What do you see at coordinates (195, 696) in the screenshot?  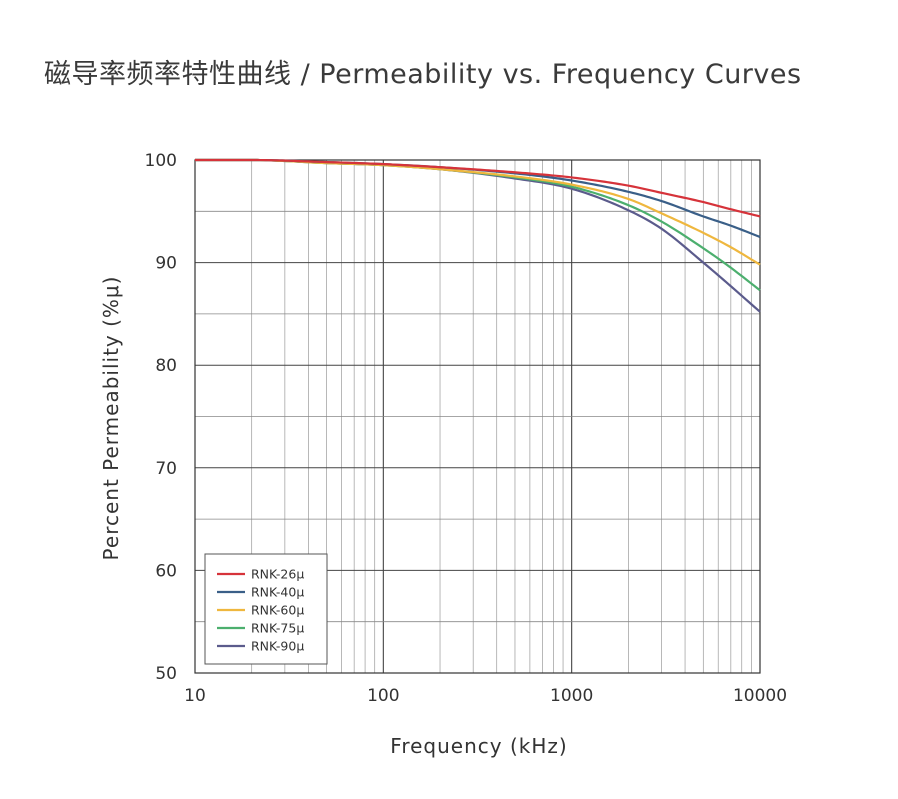 I see `x-tick-label: 10` at bounding box center [195, 696].